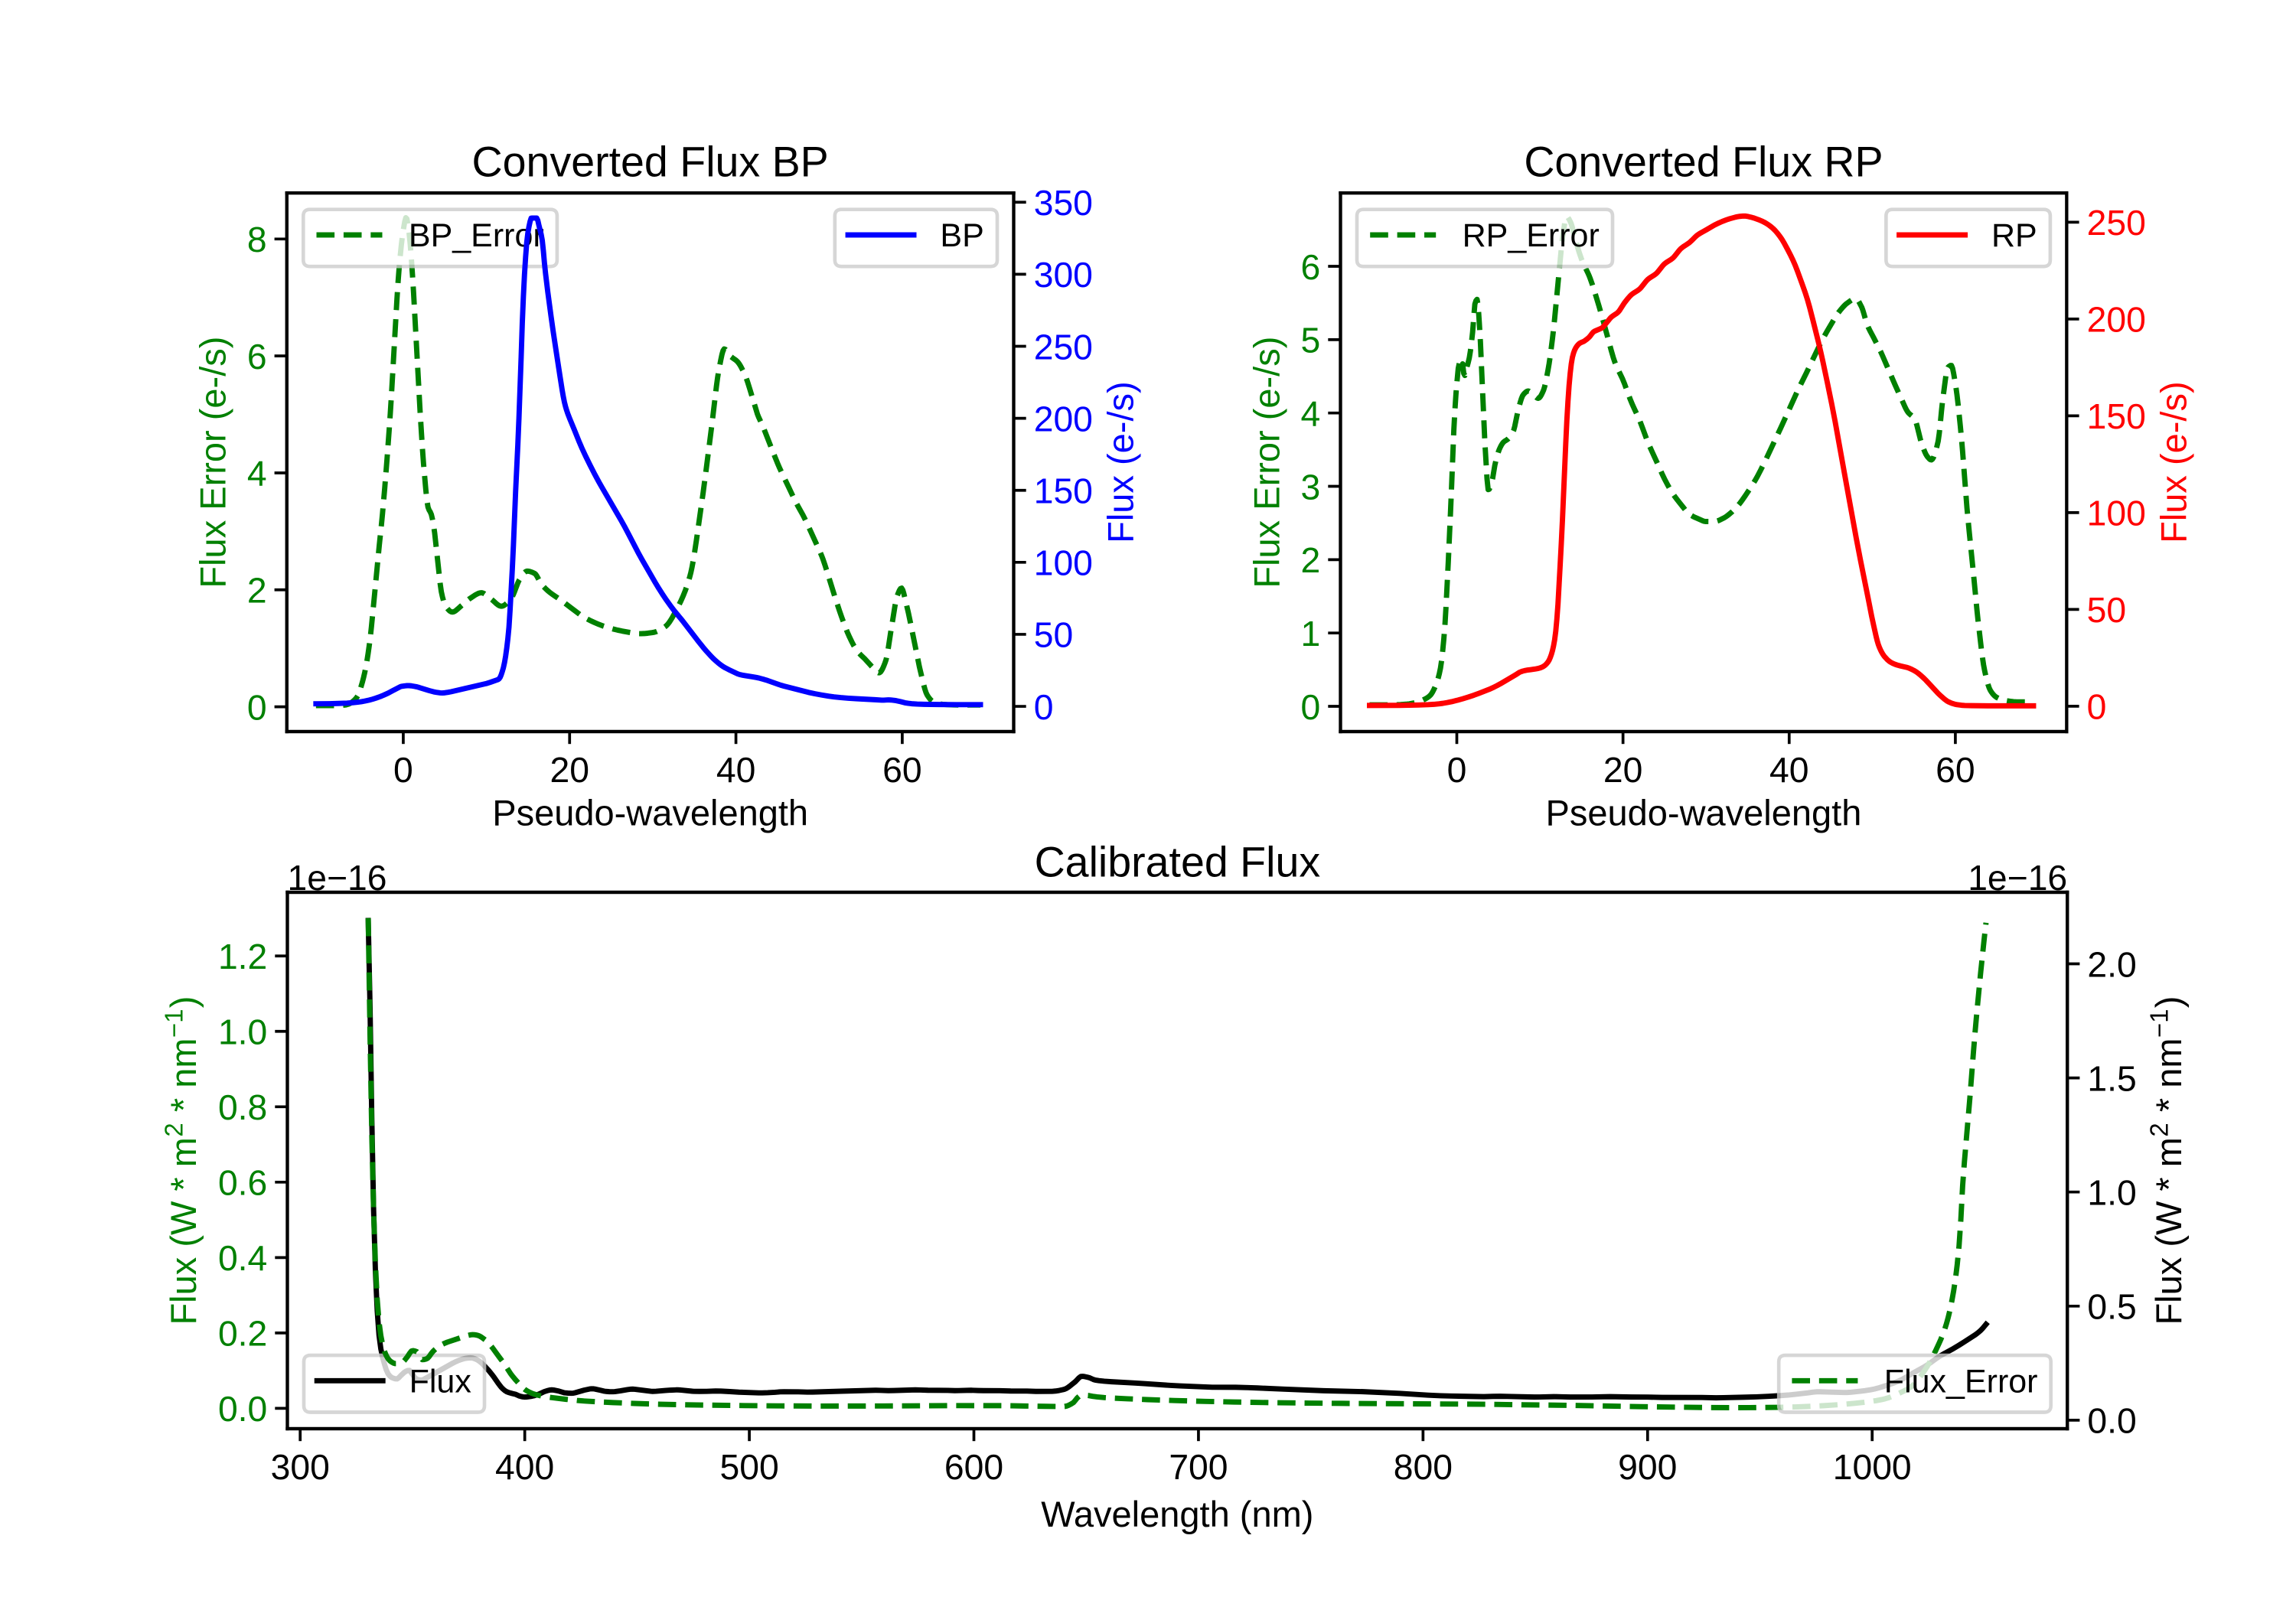 The height and width of the screenshot is (1607, 2296). I want to click on svg-text: 500, so click(748, 1467).